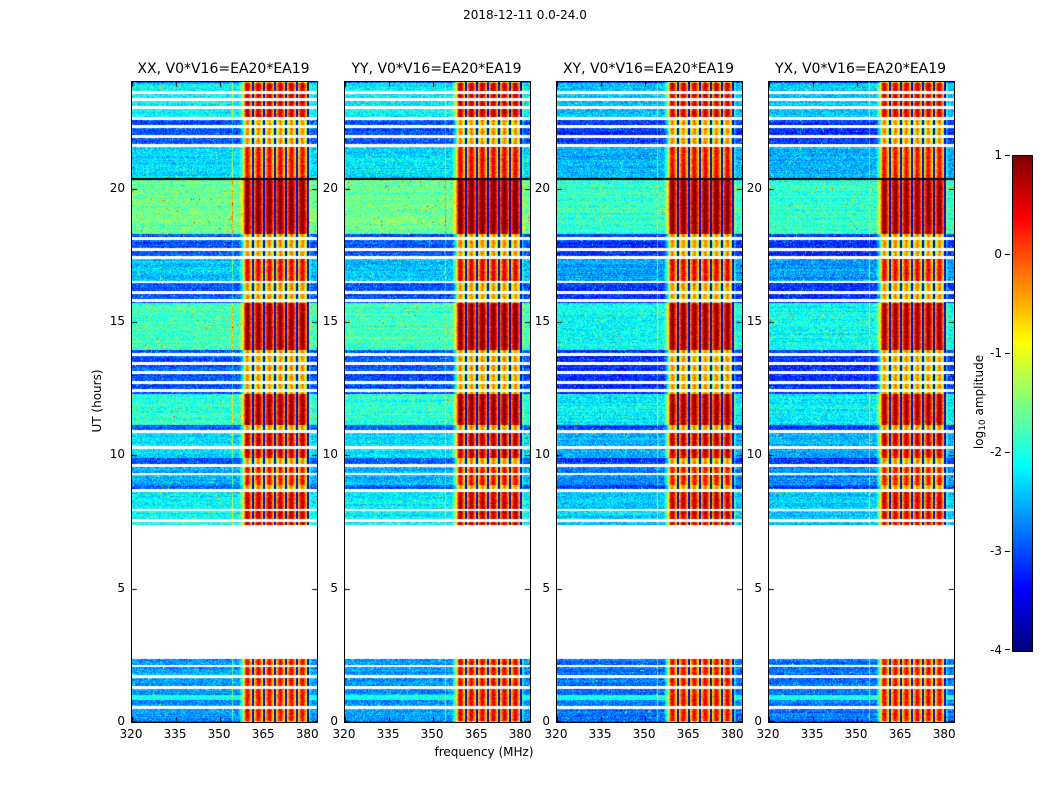 Image resolution: width=1050 pixels, height=800 pixels. I want to click on spectrogram-canvas-xy, so click(649, 402).